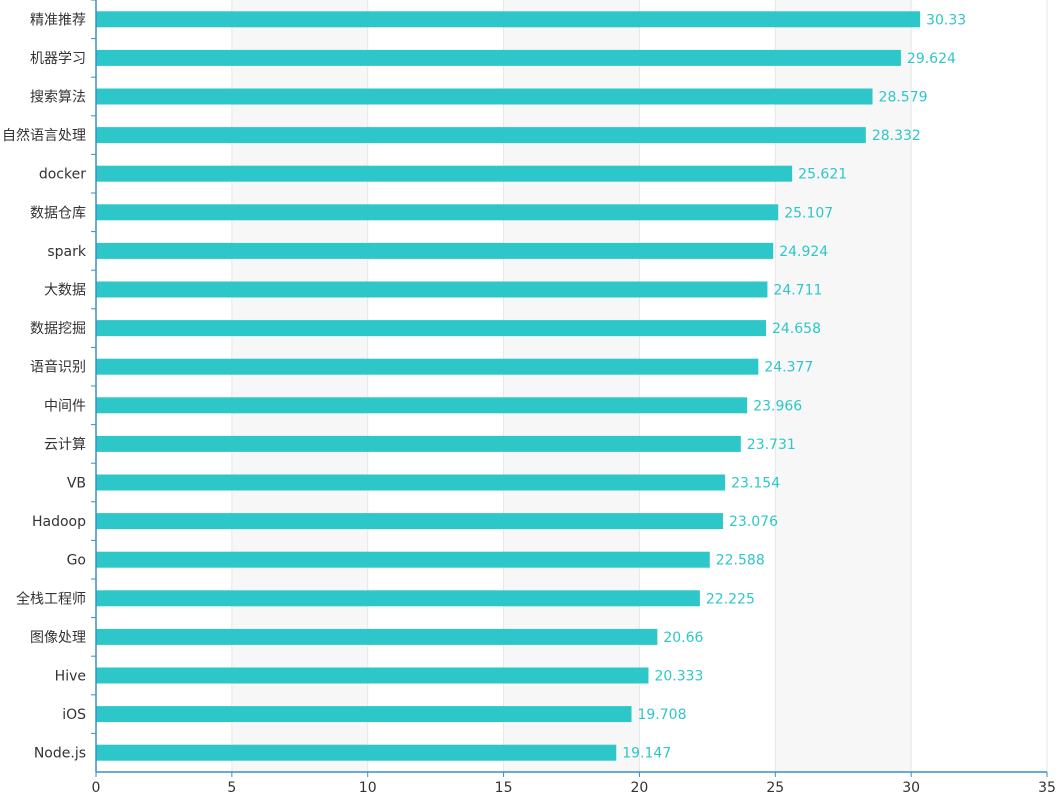  What do you see at coordinates (51, 598) in the screenshot?
I see `category-label: 全栈工程师` at bounding box center [51, 598].